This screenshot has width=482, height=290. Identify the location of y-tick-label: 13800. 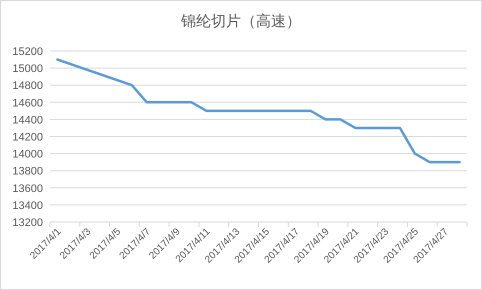
(27, 172).